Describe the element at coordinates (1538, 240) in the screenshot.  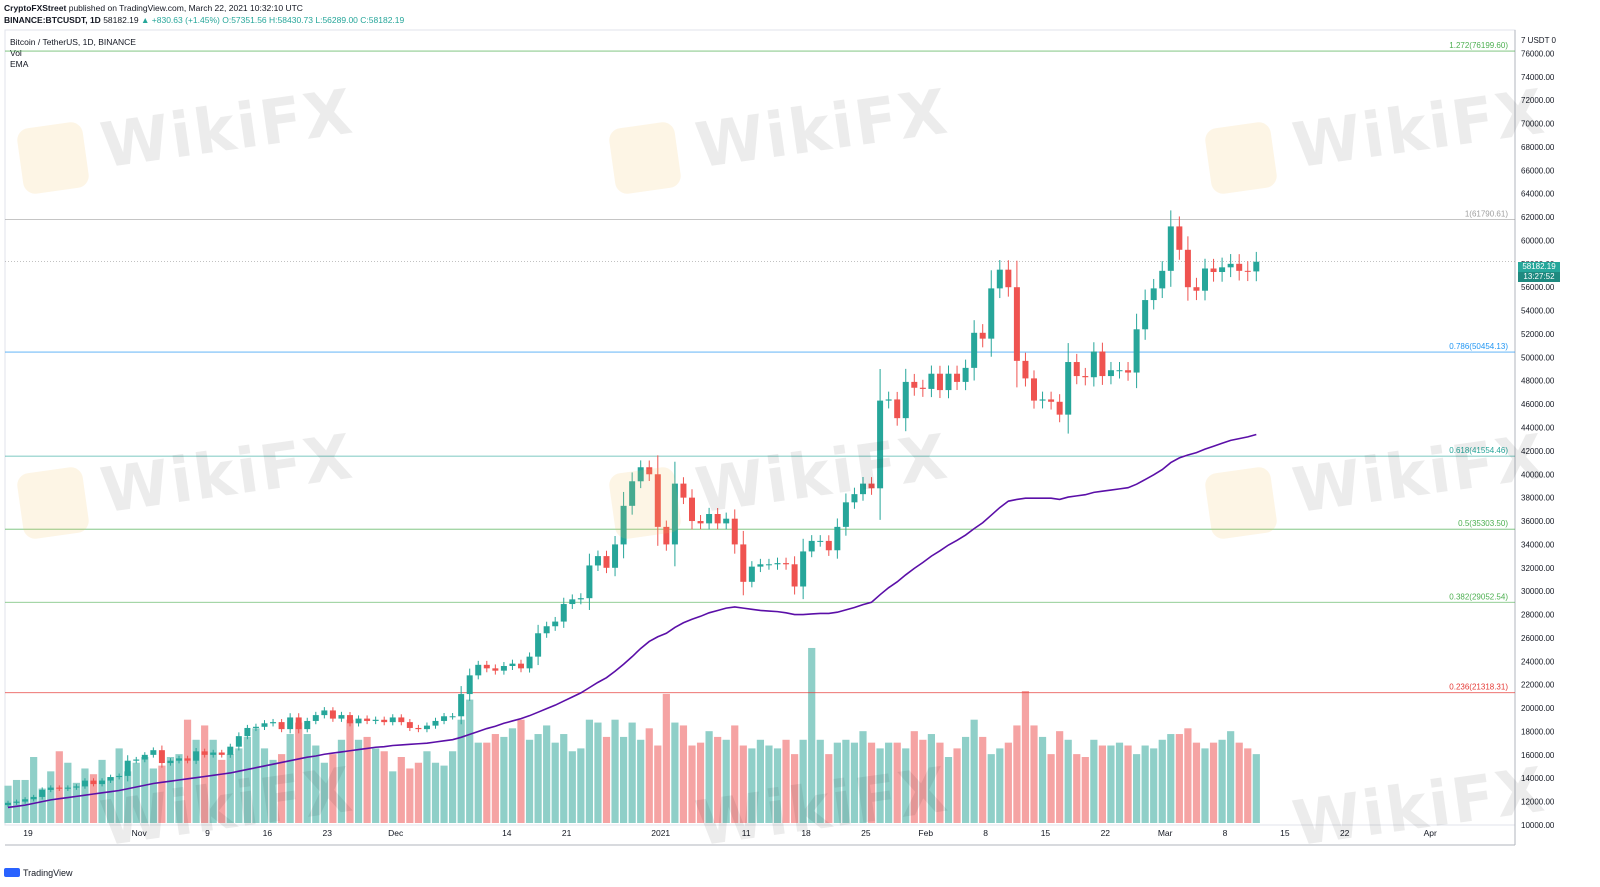
I see `y-tick-label: 60000.00` at that location.